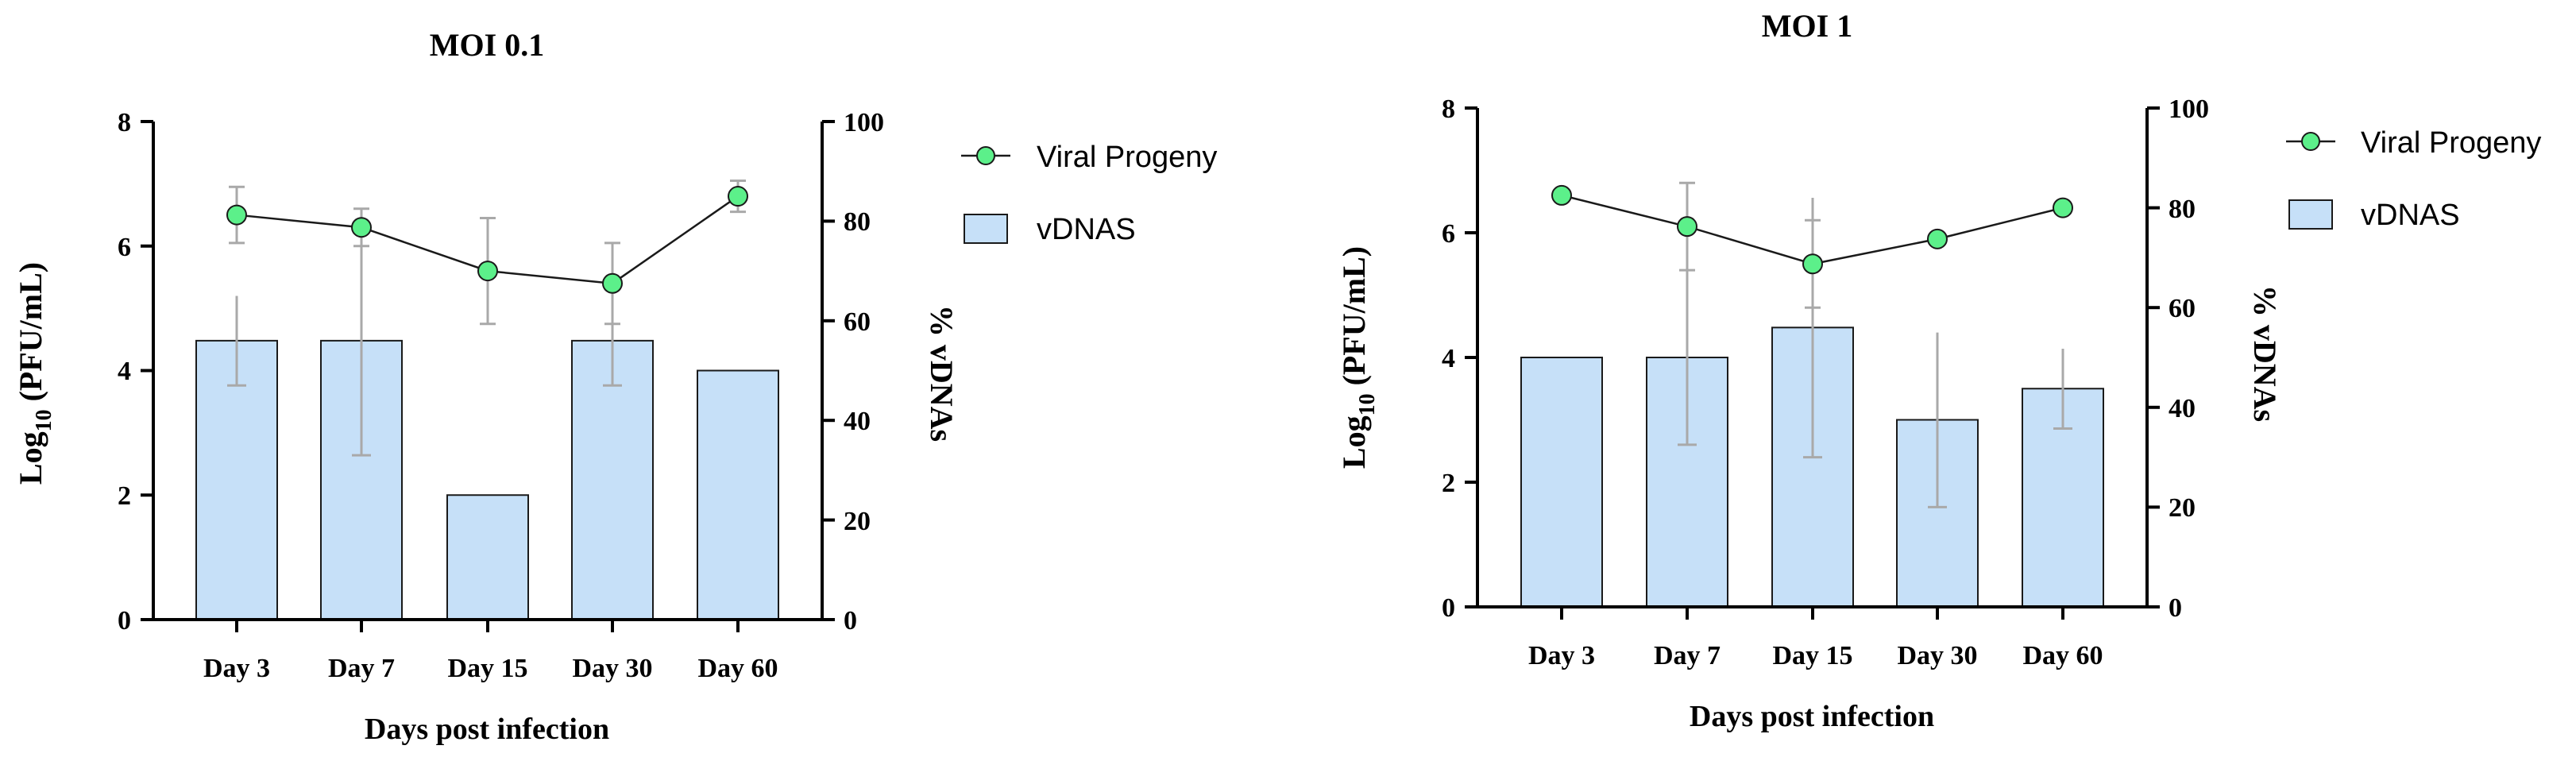 This screenshot has width=2576, height=761. I want to click on chart-title: MOI 0.1, so click(487, 45).